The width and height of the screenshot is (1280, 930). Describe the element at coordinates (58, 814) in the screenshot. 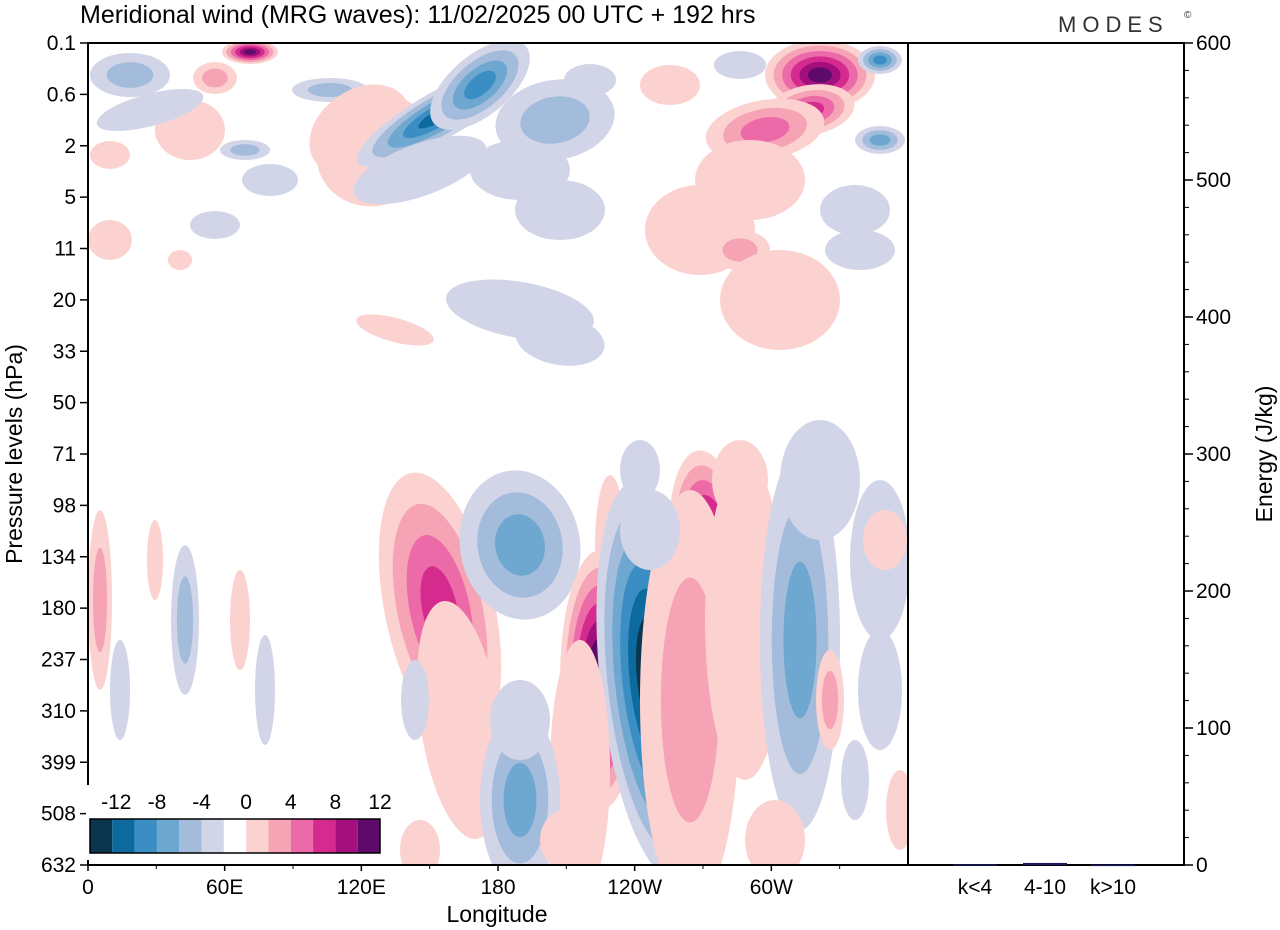

I see `y-tick-label: 508` at that location.